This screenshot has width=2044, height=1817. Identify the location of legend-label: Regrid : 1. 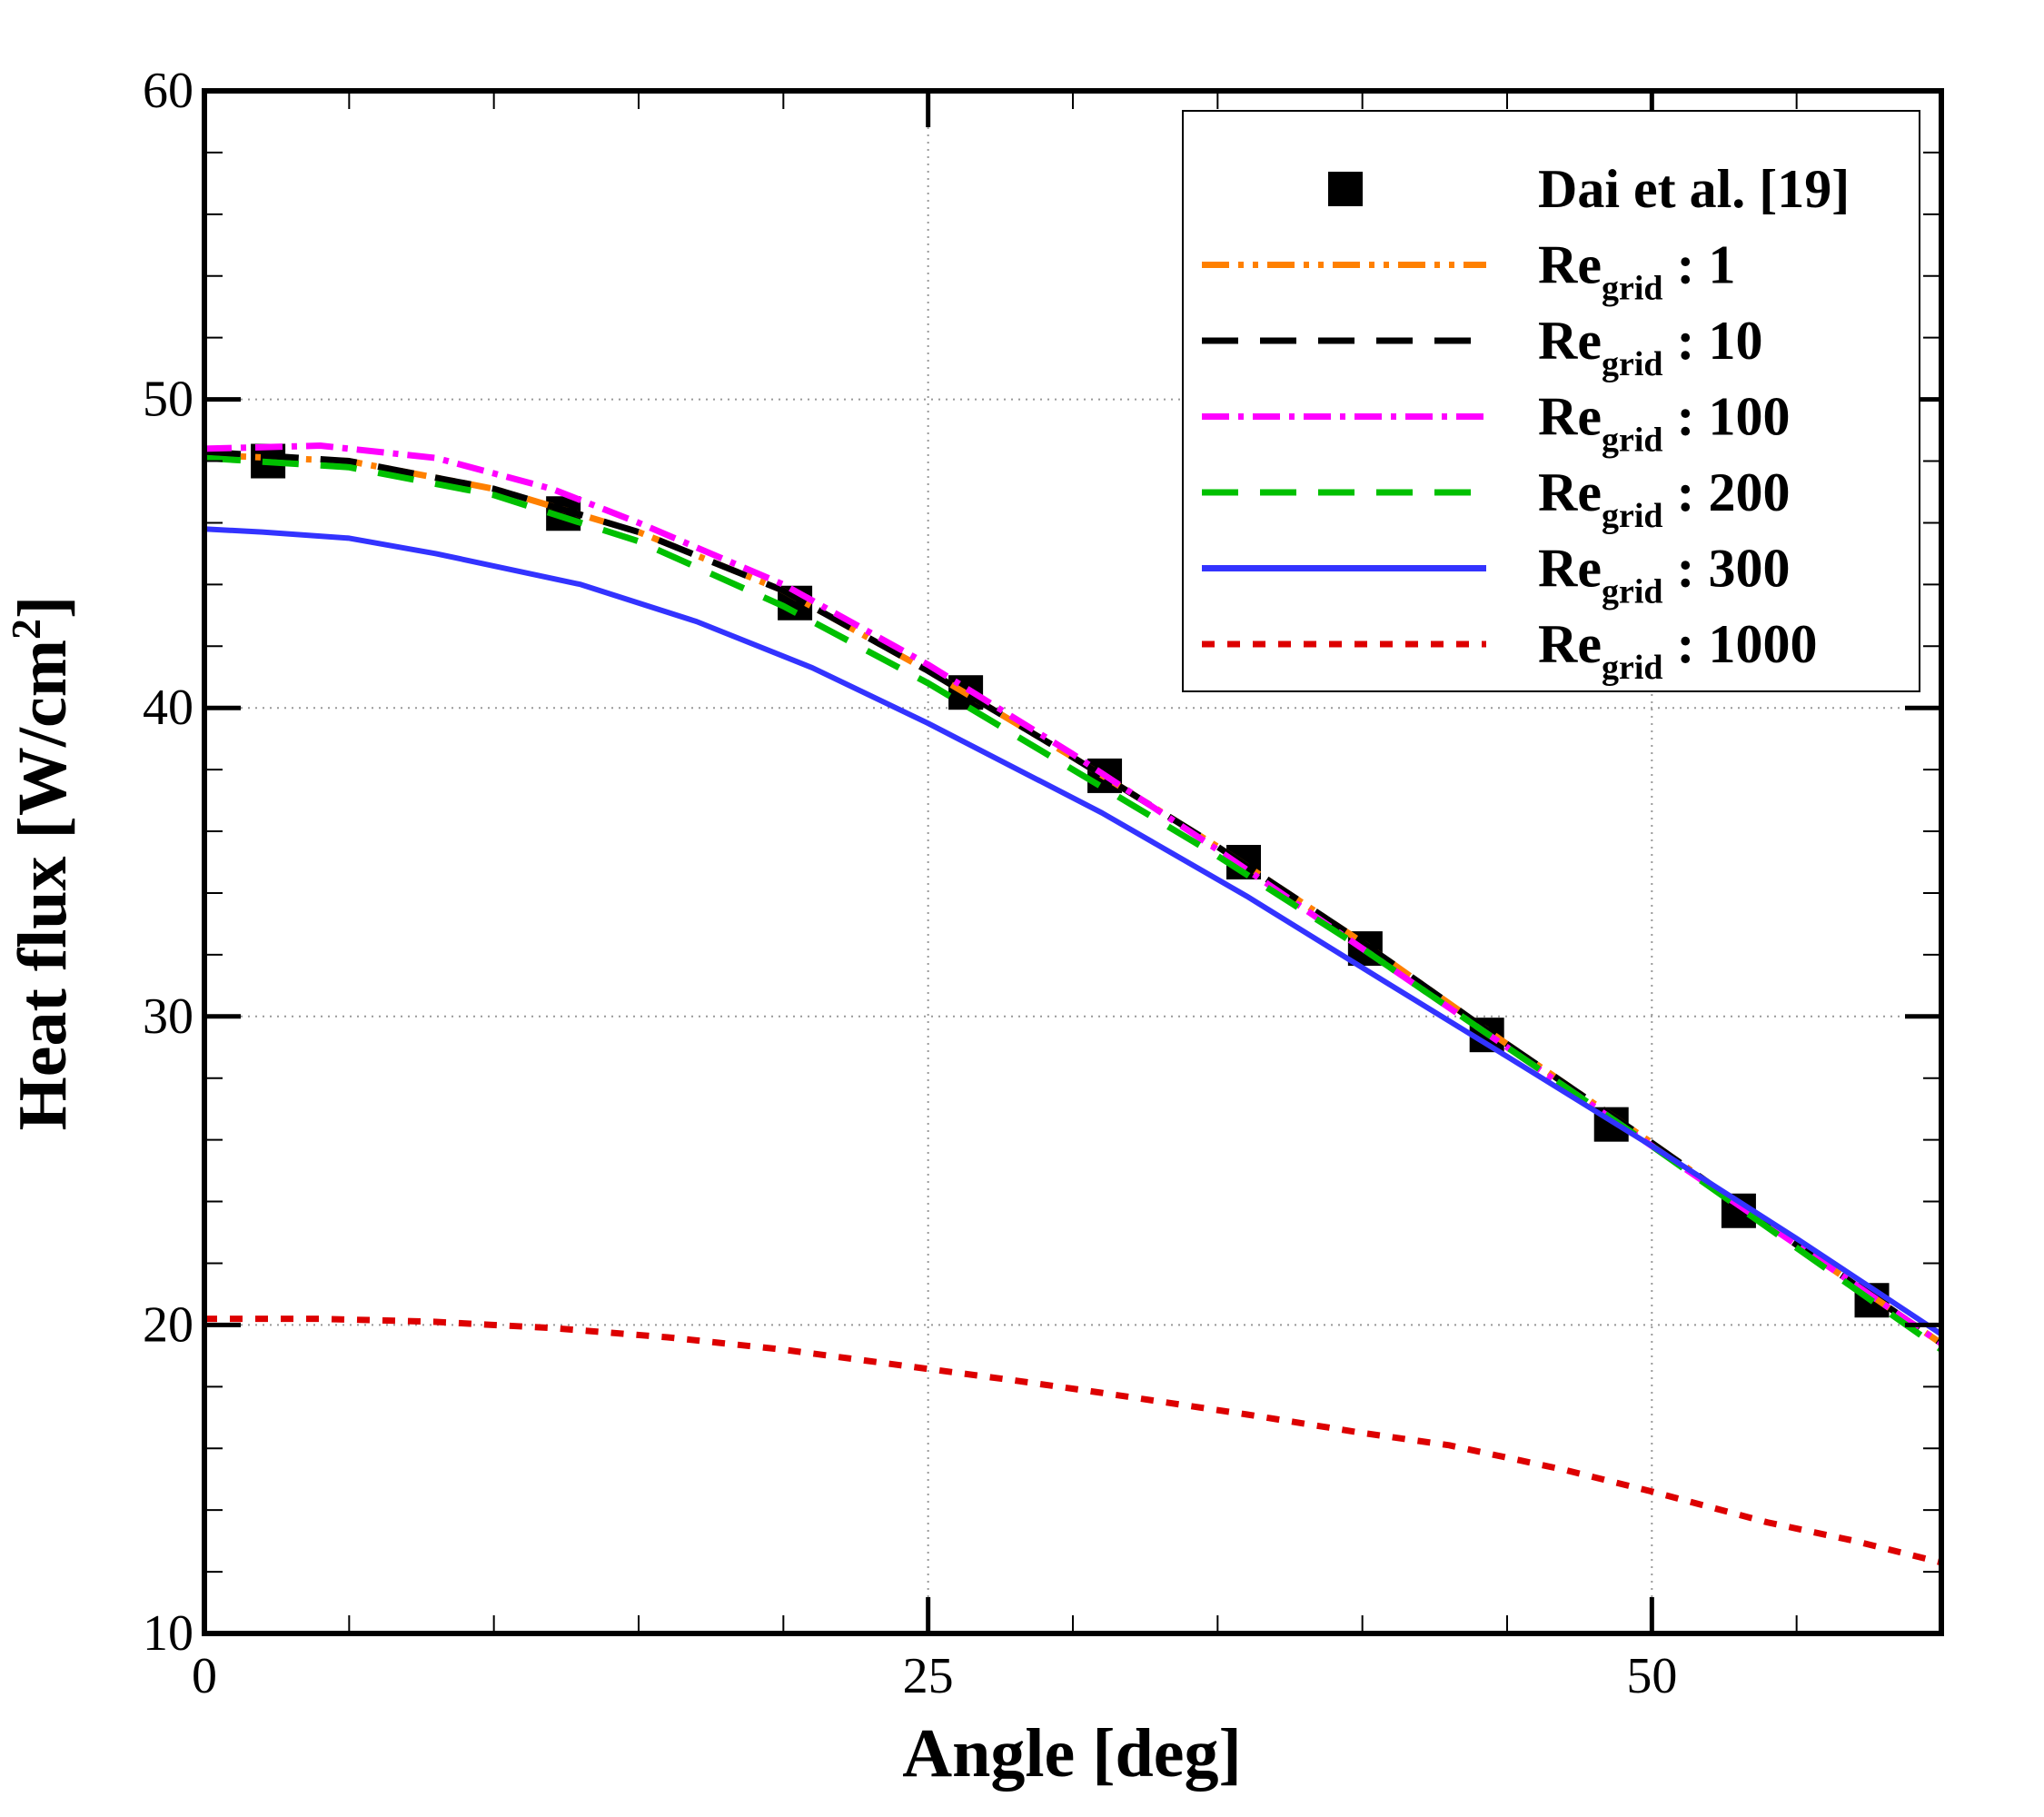
(1637, 271).